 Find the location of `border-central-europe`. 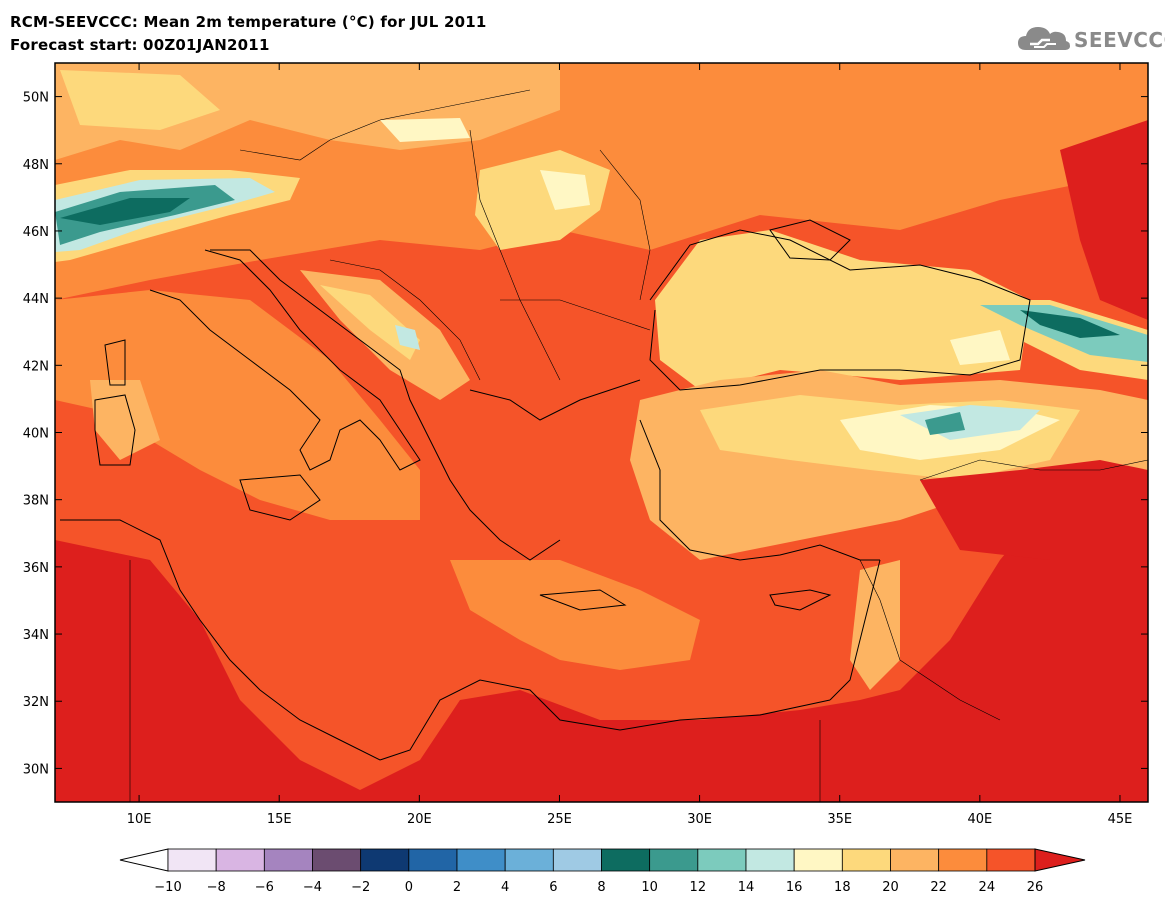

border-central-europe is located at coordinates (385, 125).